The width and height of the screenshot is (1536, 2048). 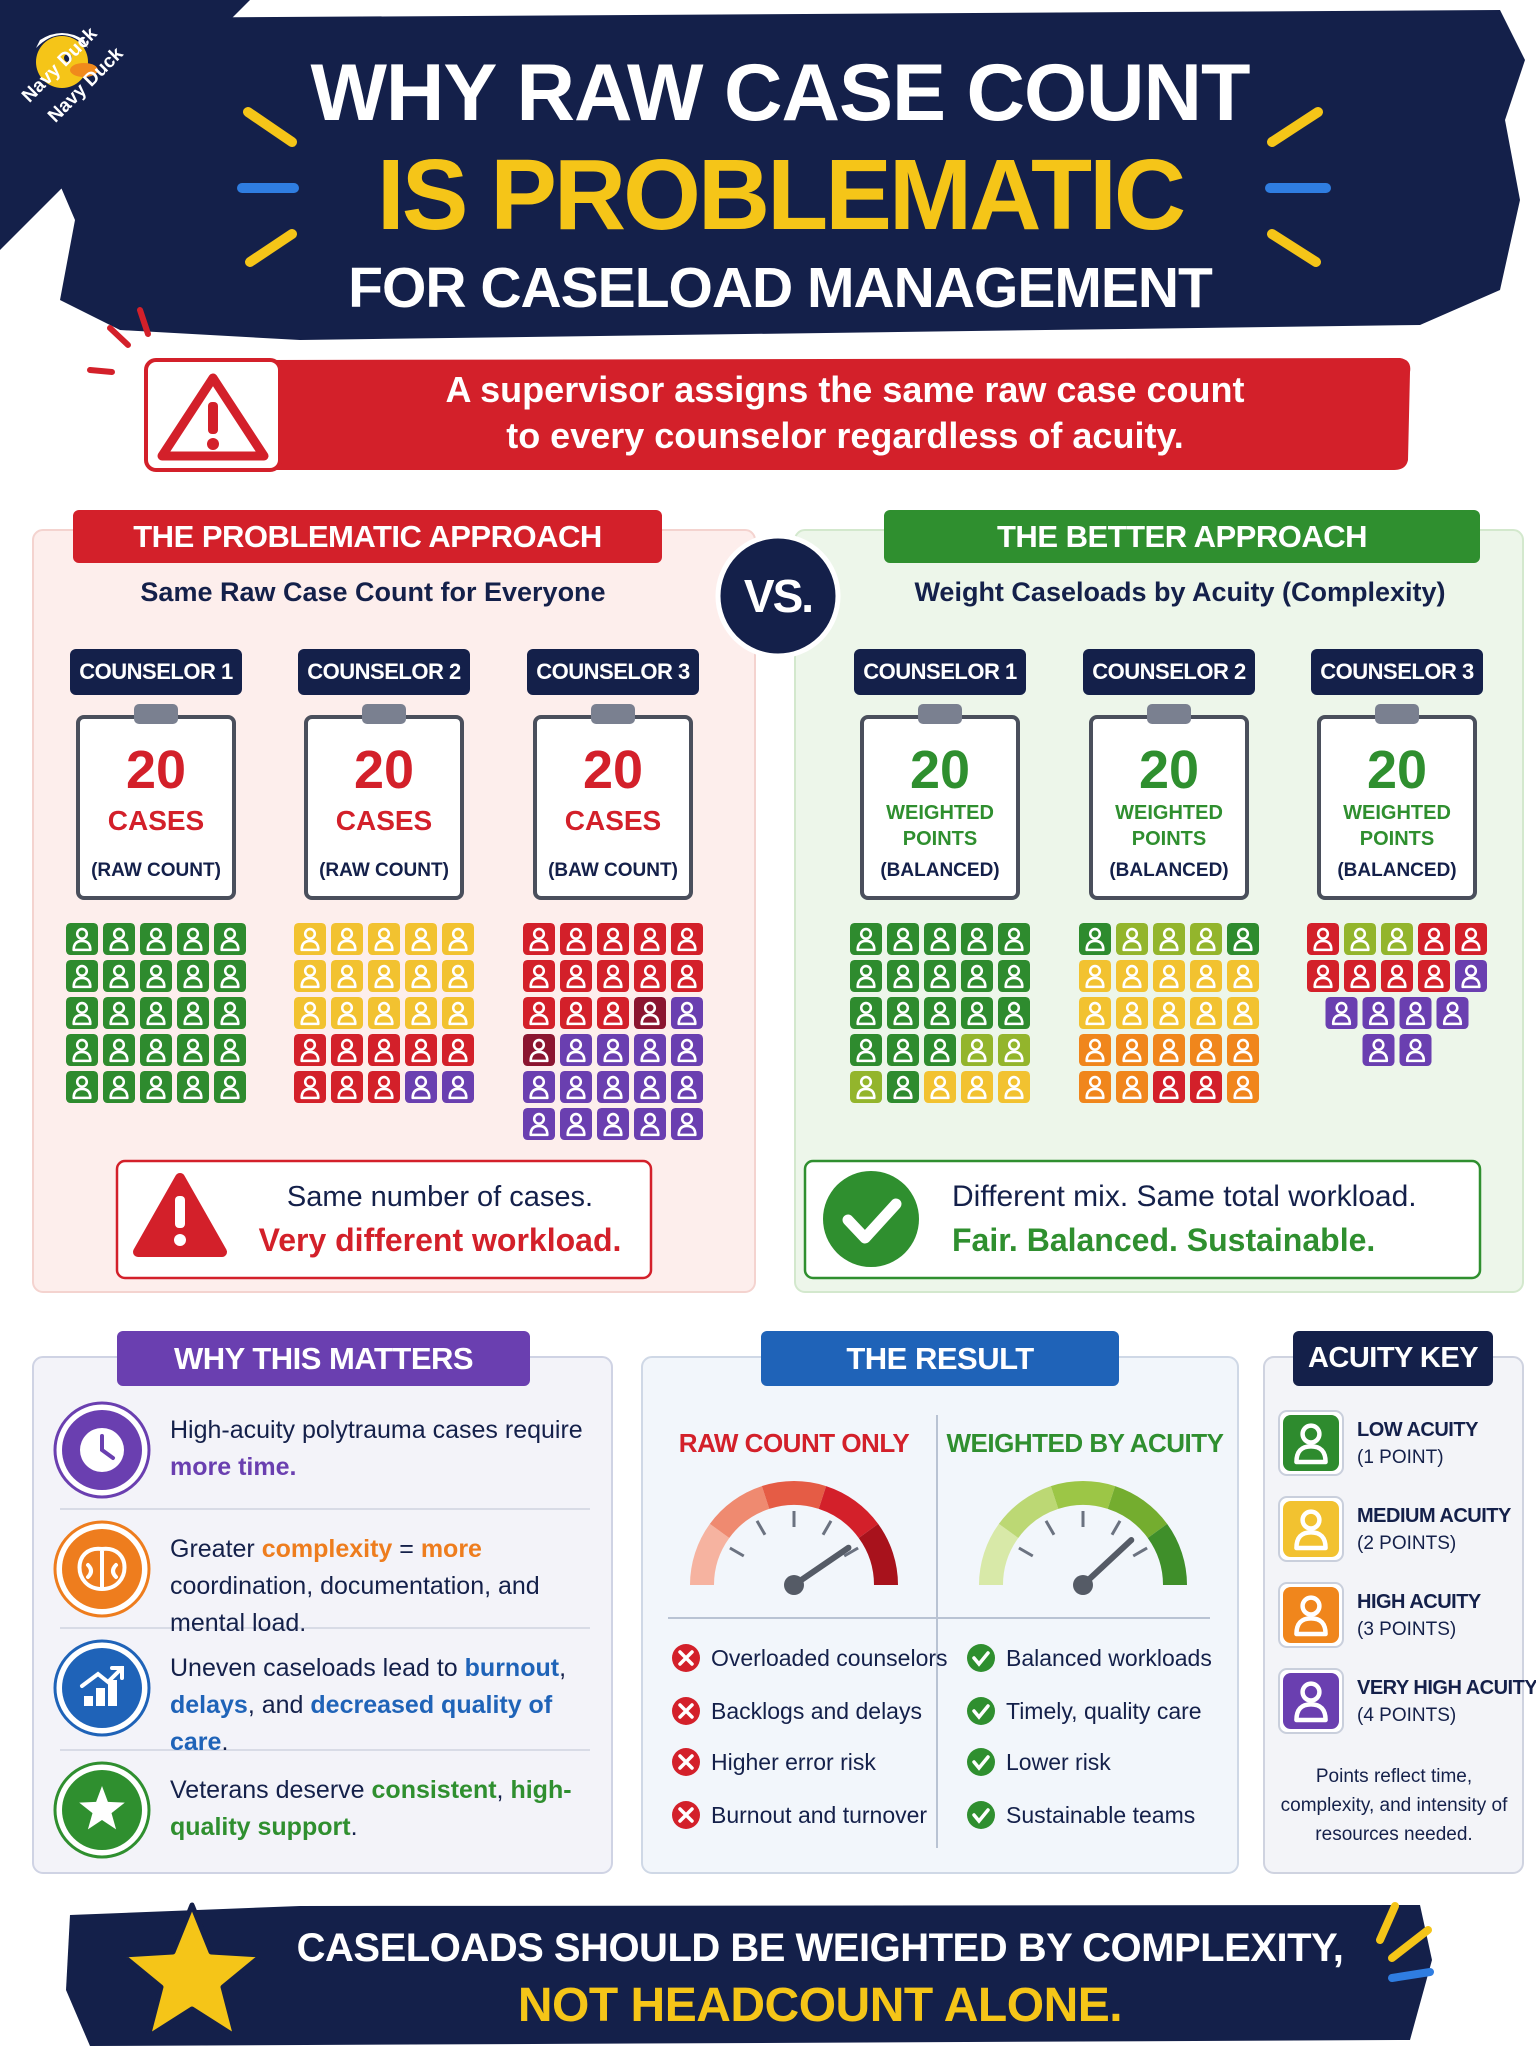 I want to click on why-text-part: consistent, so click(x=434, y=1790).